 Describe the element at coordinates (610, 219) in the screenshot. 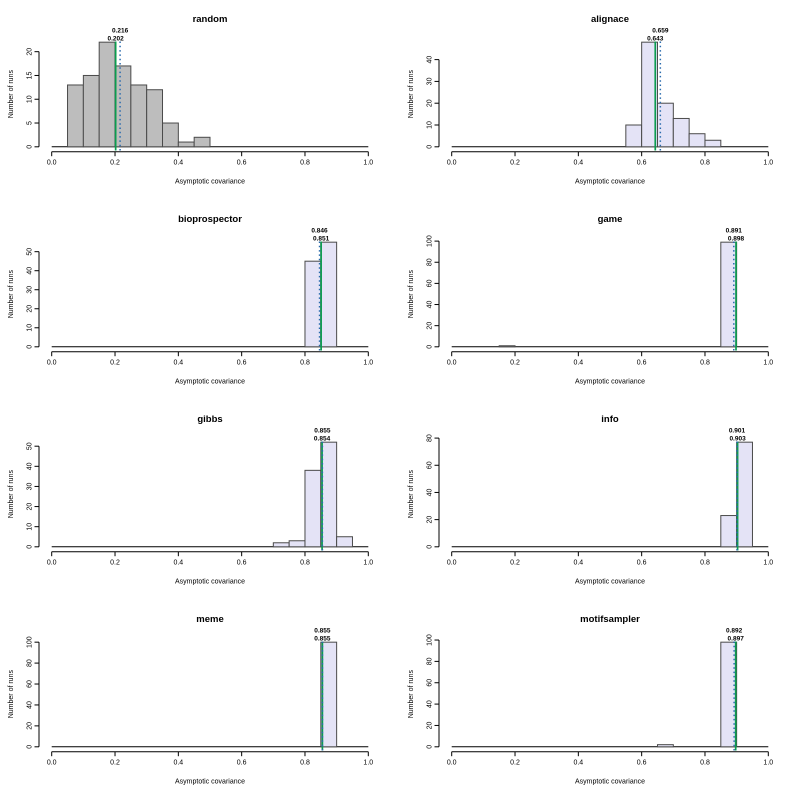

I see `panel-title: game` at that location.